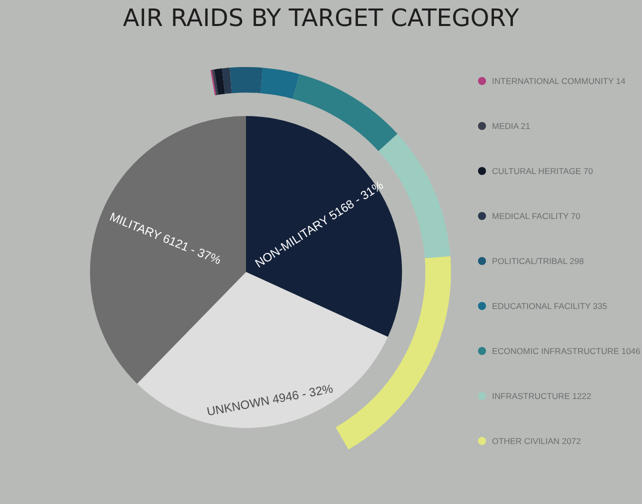 The image size is (642, 504). What do you see at coordinates (536, 441) in the screenshot?
I see `legend-label: OTHER CIVILIAN 2072` at bounding box center [536, 441].